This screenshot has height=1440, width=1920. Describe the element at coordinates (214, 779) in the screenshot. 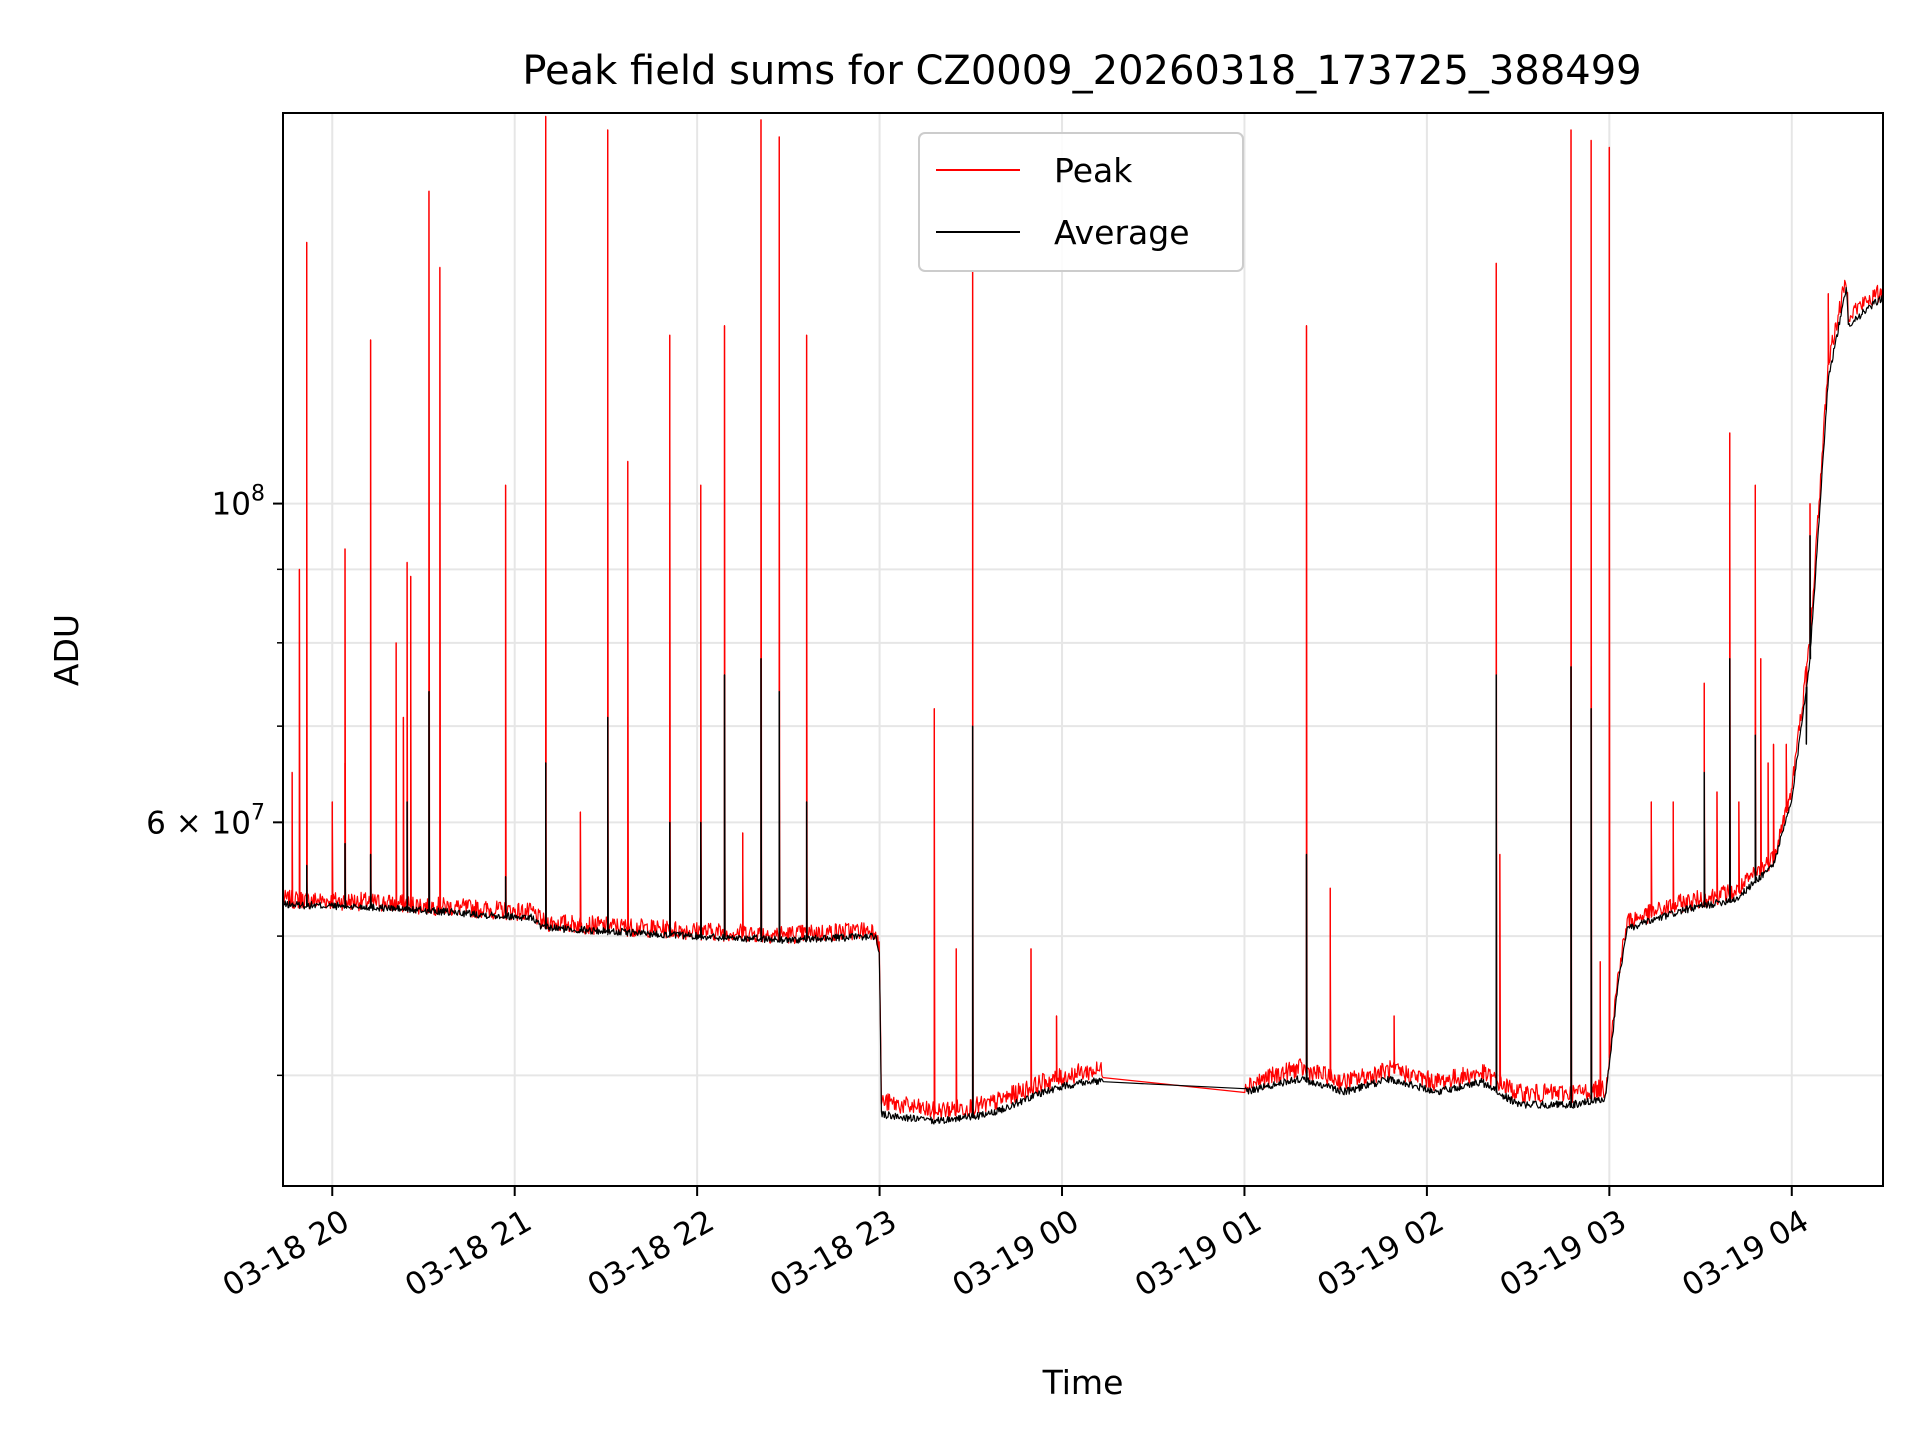

I see `y-axis: 108 6 × 107` at that location.